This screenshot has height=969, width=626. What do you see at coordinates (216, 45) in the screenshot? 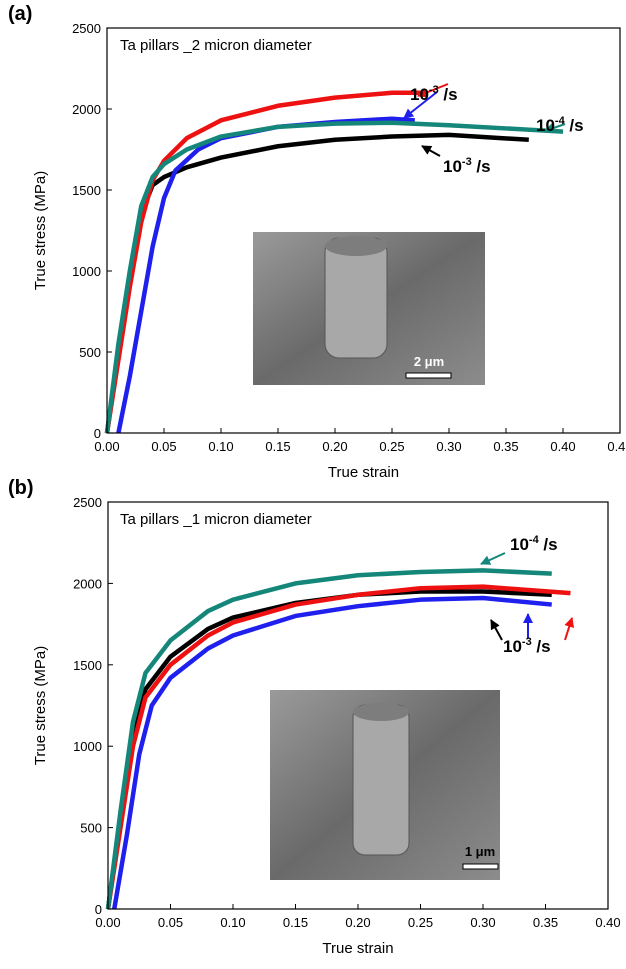
I see `chart-title: Ta pillars _2 micron diameter` at bounding box center [216, 45].